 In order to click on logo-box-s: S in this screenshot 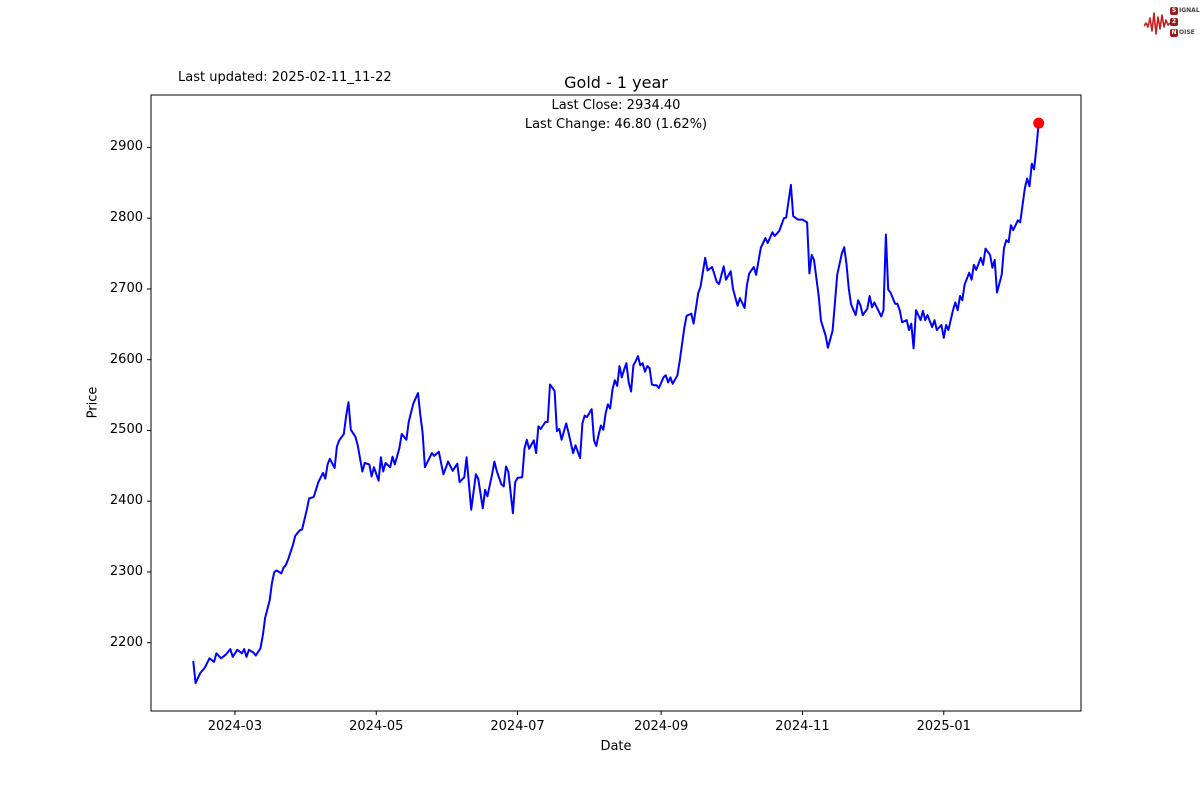, I will do `click(1174, 10)`.